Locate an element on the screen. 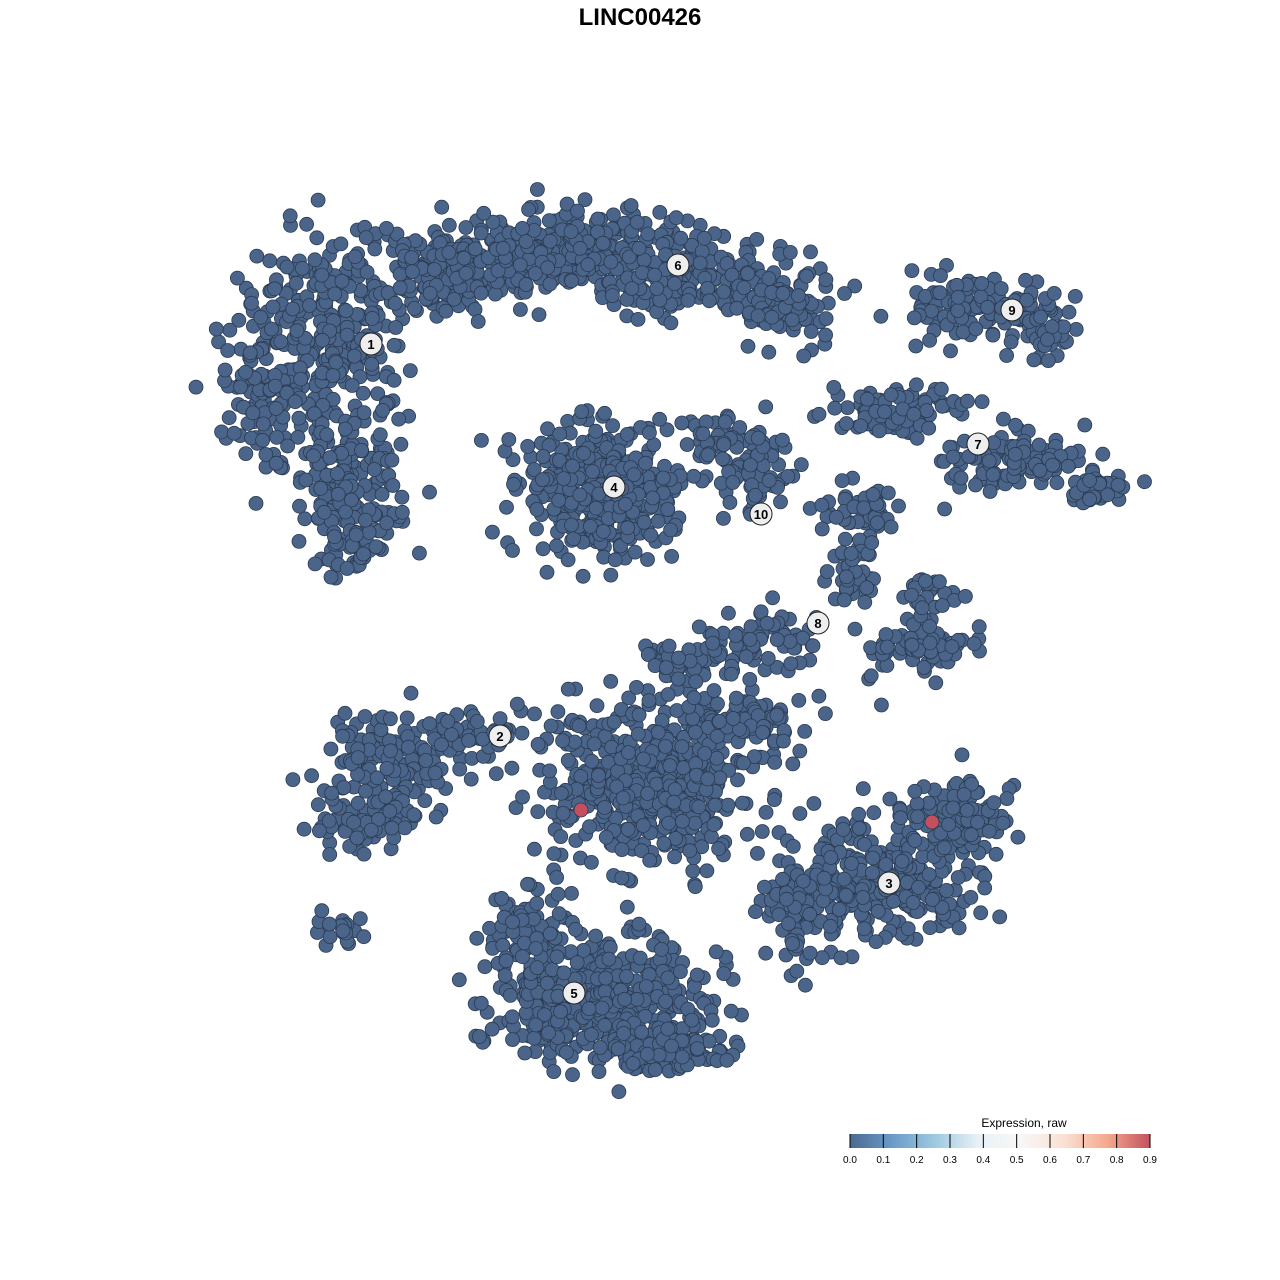 The image size is (1280, 1280). colorbar-tick-label: 0.9 is located at coordinates (1150, 1160).